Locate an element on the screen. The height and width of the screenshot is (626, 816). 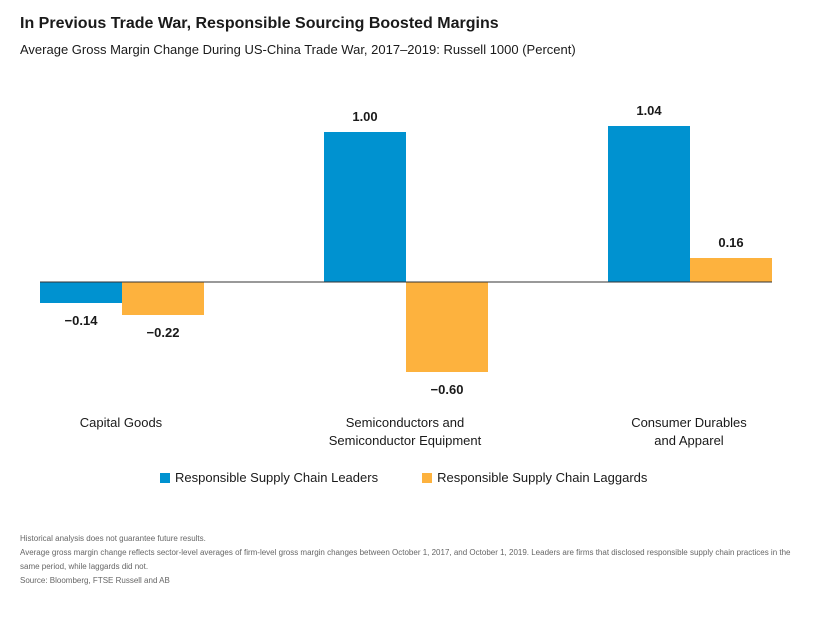
category-label-1-line-0: Semiconductors and is located at coordinates (405, 422).